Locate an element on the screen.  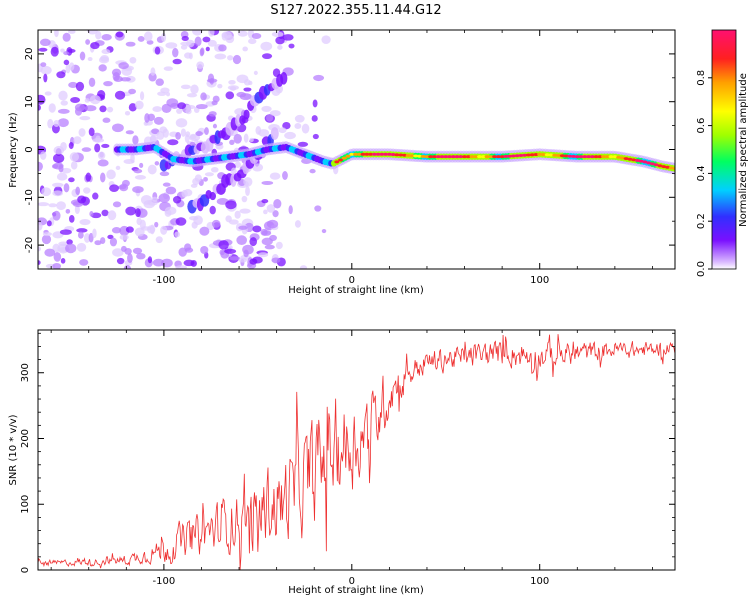
snr-y-tick-label: 200 is located at coordinates (25, 438).